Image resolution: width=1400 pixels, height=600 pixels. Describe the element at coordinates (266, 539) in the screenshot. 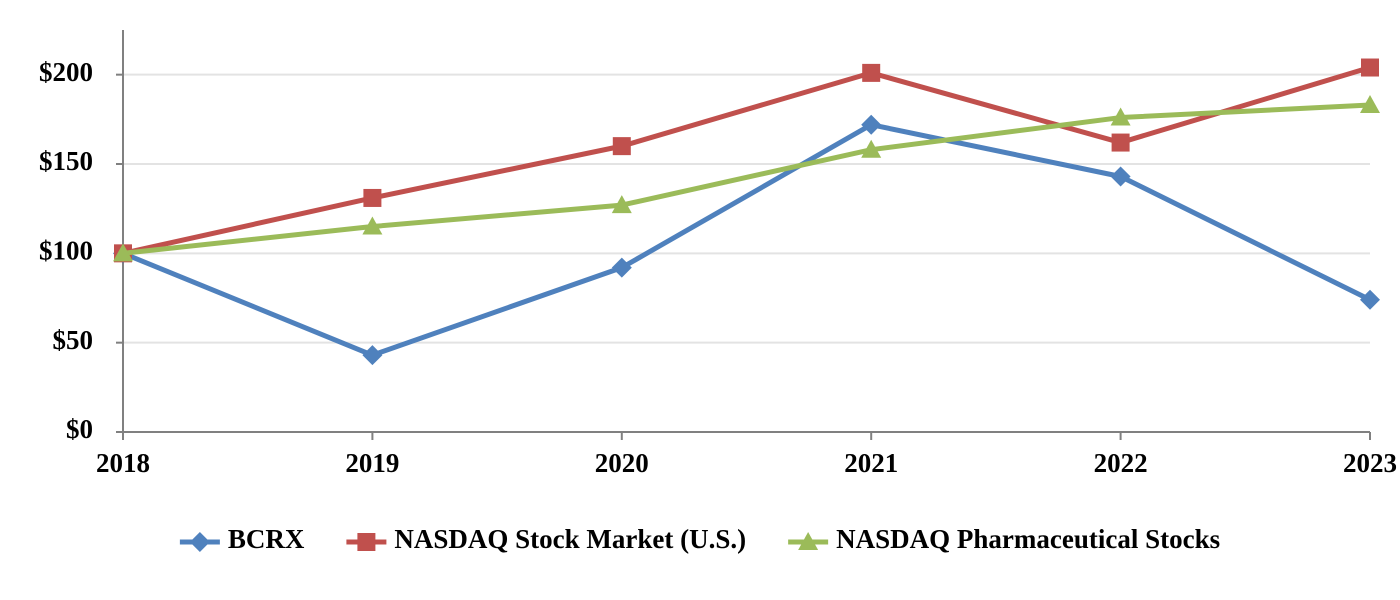

I see `legend-label: BCRX` at that location.